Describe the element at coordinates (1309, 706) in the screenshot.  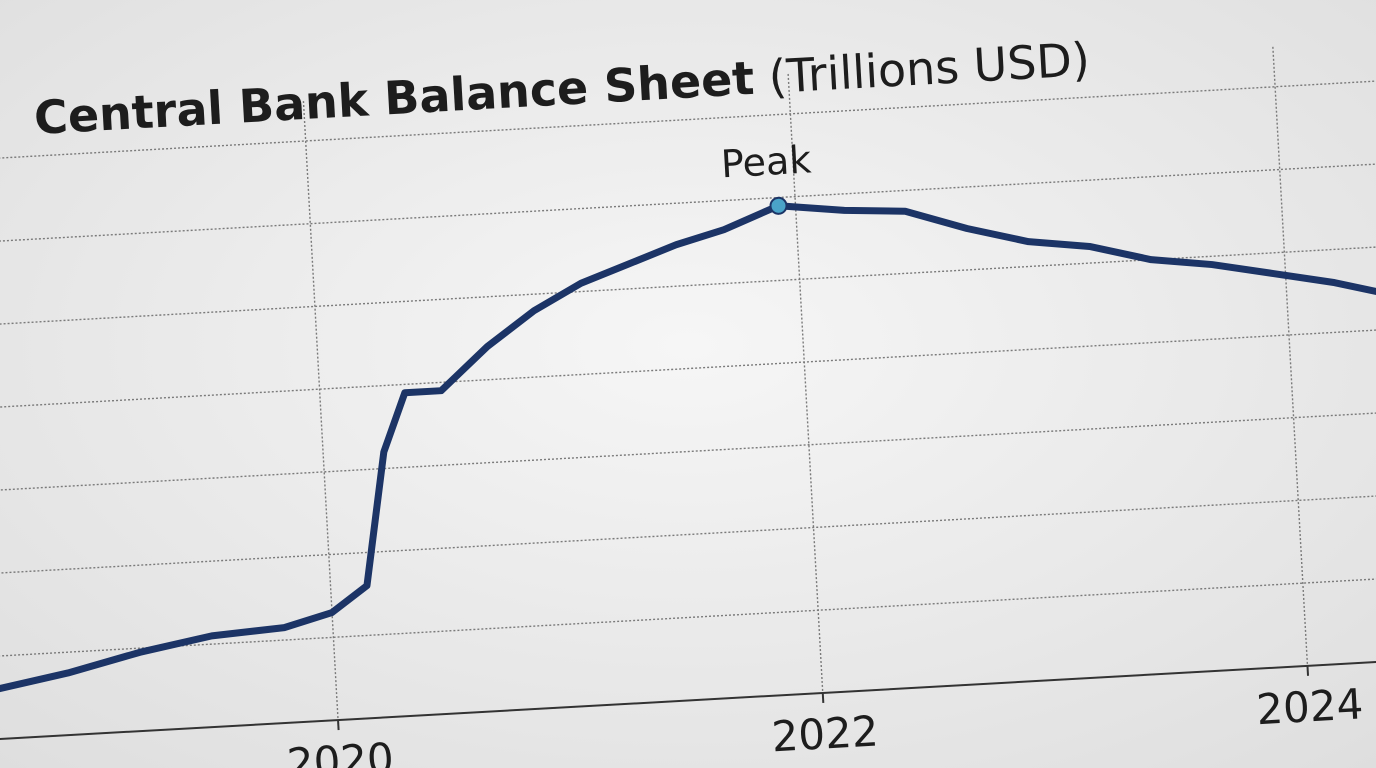
I see `x-tick-label: 2024` at that location.